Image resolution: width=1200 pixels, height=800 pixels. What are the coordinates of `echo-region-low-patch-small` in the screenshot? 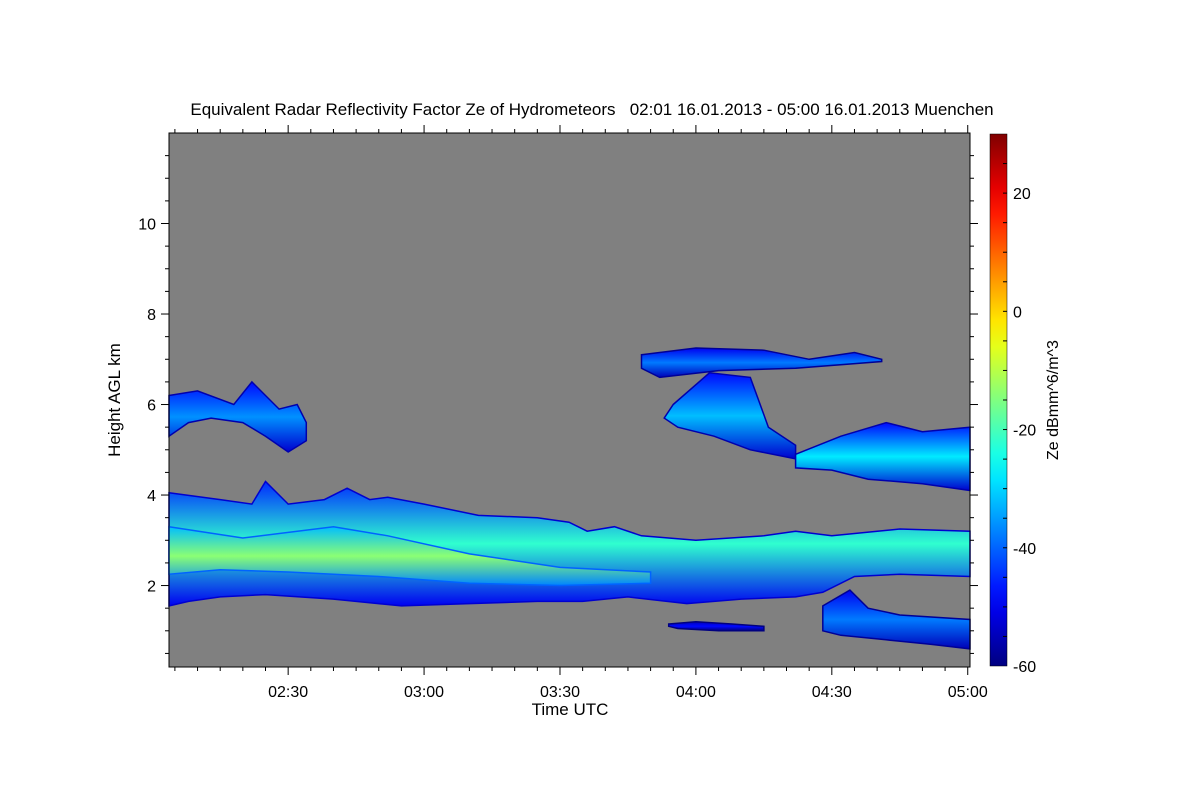 It's located at (716, 626).